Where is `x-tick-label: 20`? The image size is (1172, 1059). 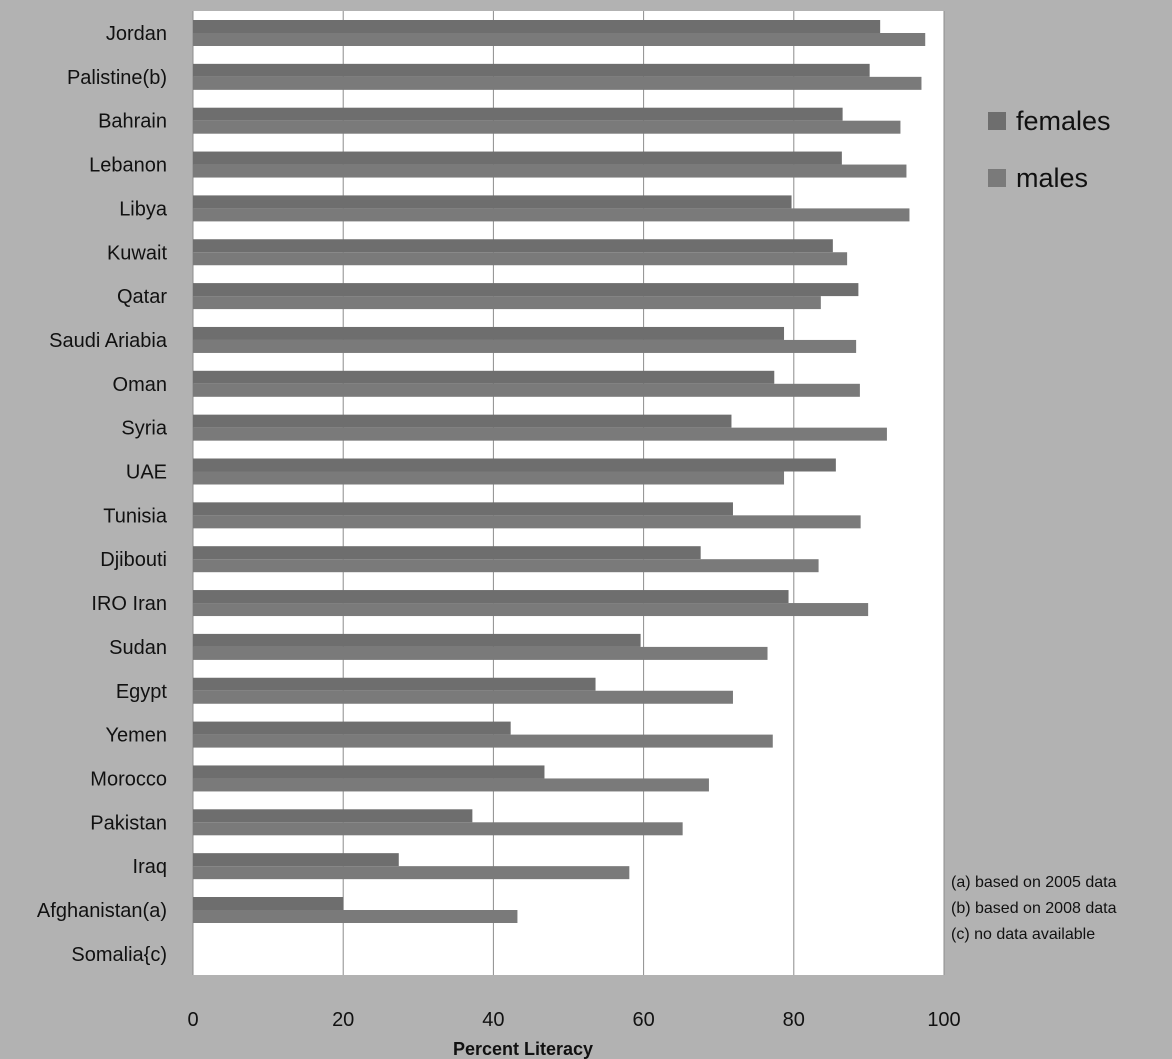 x-tick-label: 20 is located at coordinates (343, 1020).